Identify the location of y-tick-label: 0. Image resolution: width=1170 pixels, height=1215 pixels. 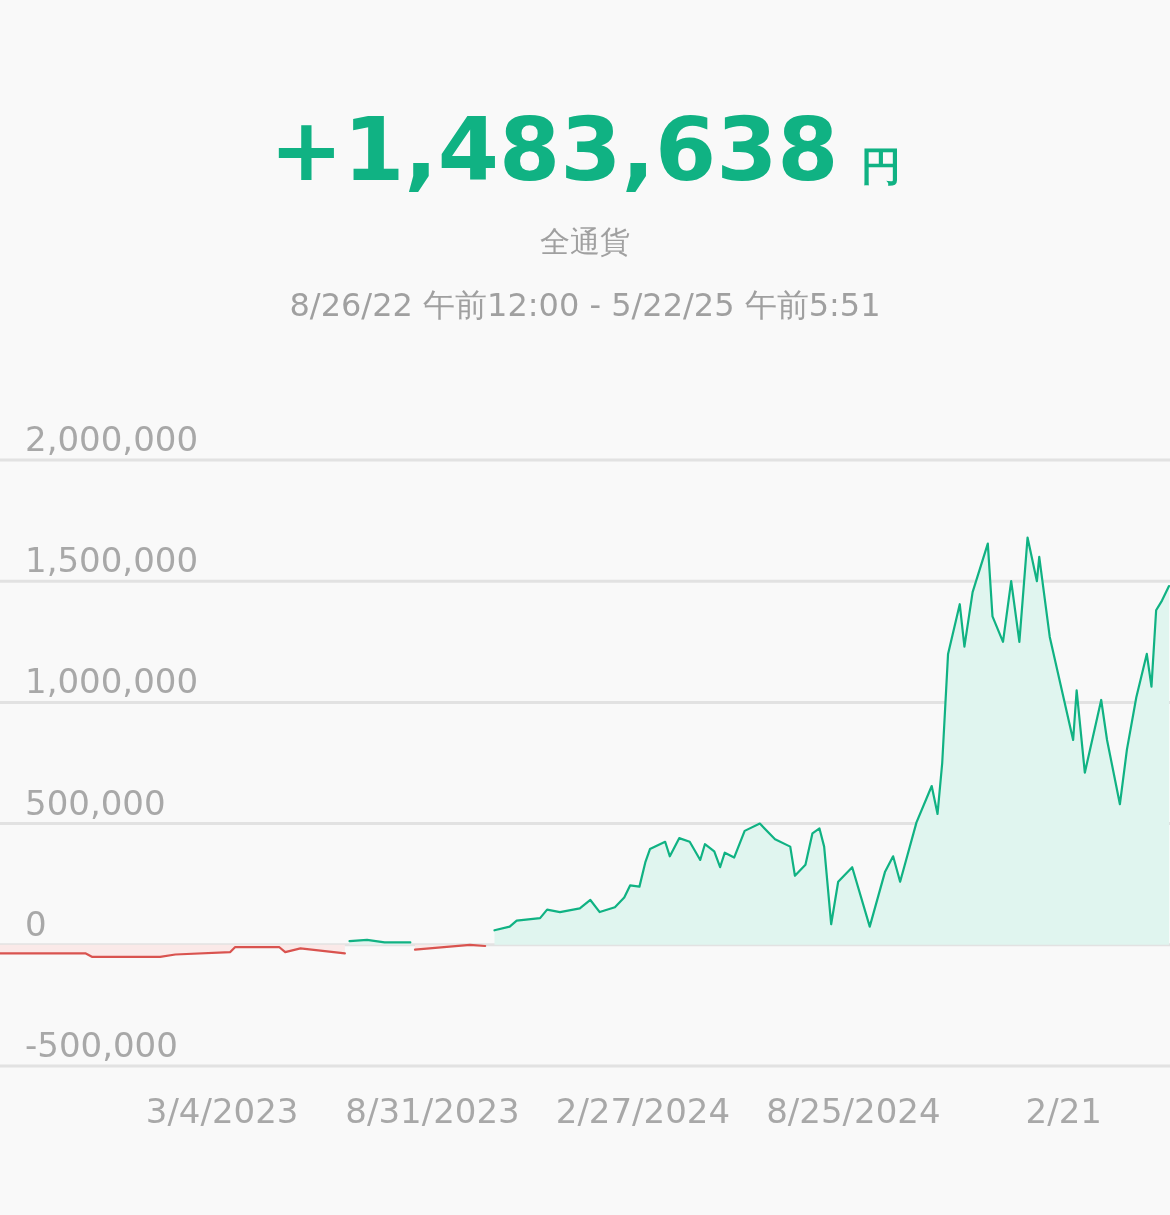
(36, 923).